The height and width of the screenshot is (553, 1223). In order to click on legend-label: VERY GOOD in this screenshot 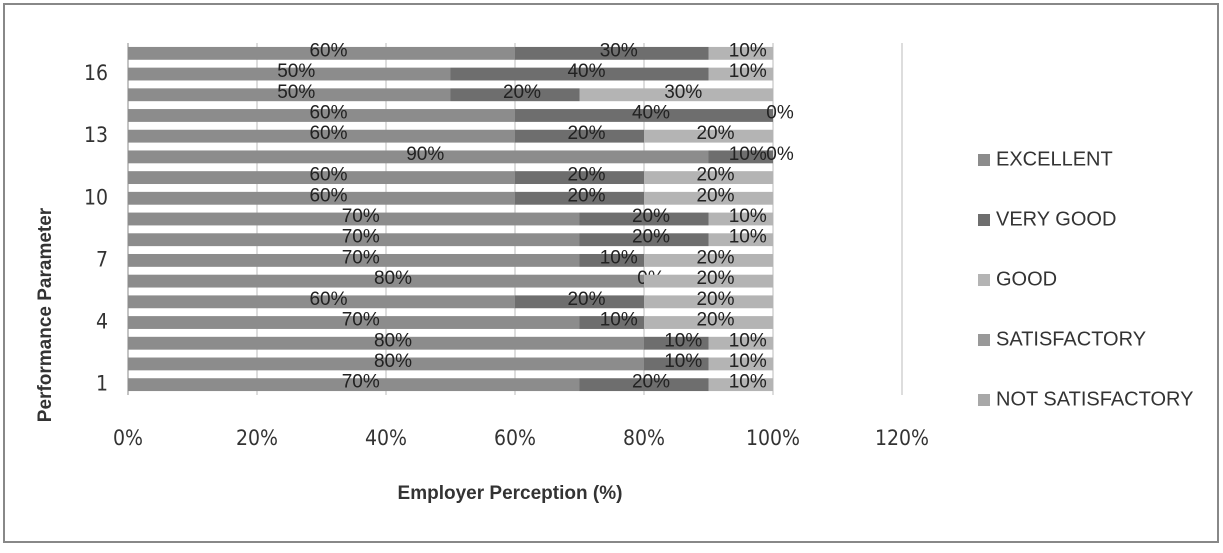, I will do `click(1056, 219)`.